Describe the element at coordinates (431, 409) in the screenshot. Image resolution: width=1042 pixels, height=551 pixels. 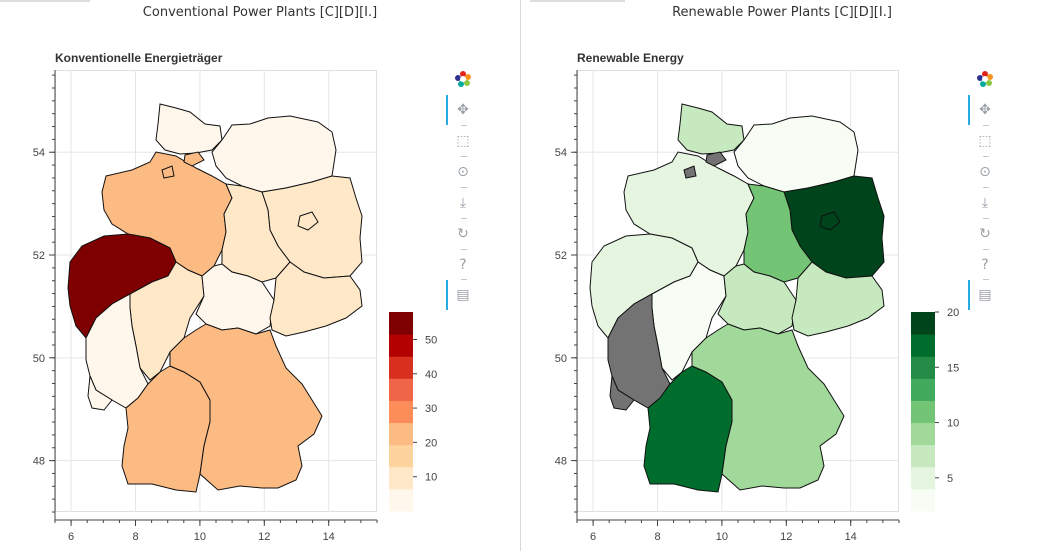
I see `colorbar-tick-label: 30` at that location.